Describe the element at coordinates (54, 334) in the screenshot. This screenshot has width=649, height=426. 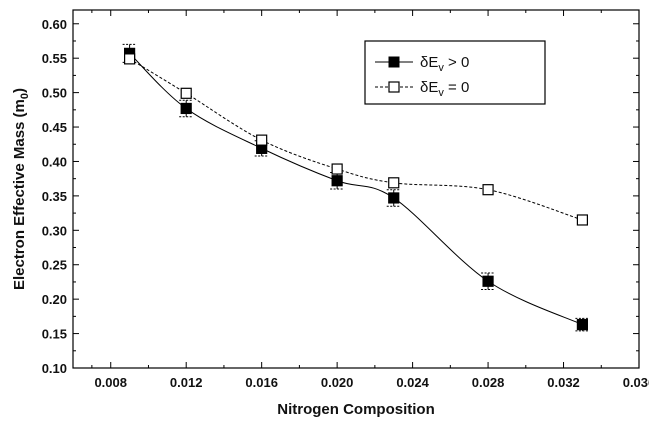
I see `y-tick-label: 0.15` at that location.